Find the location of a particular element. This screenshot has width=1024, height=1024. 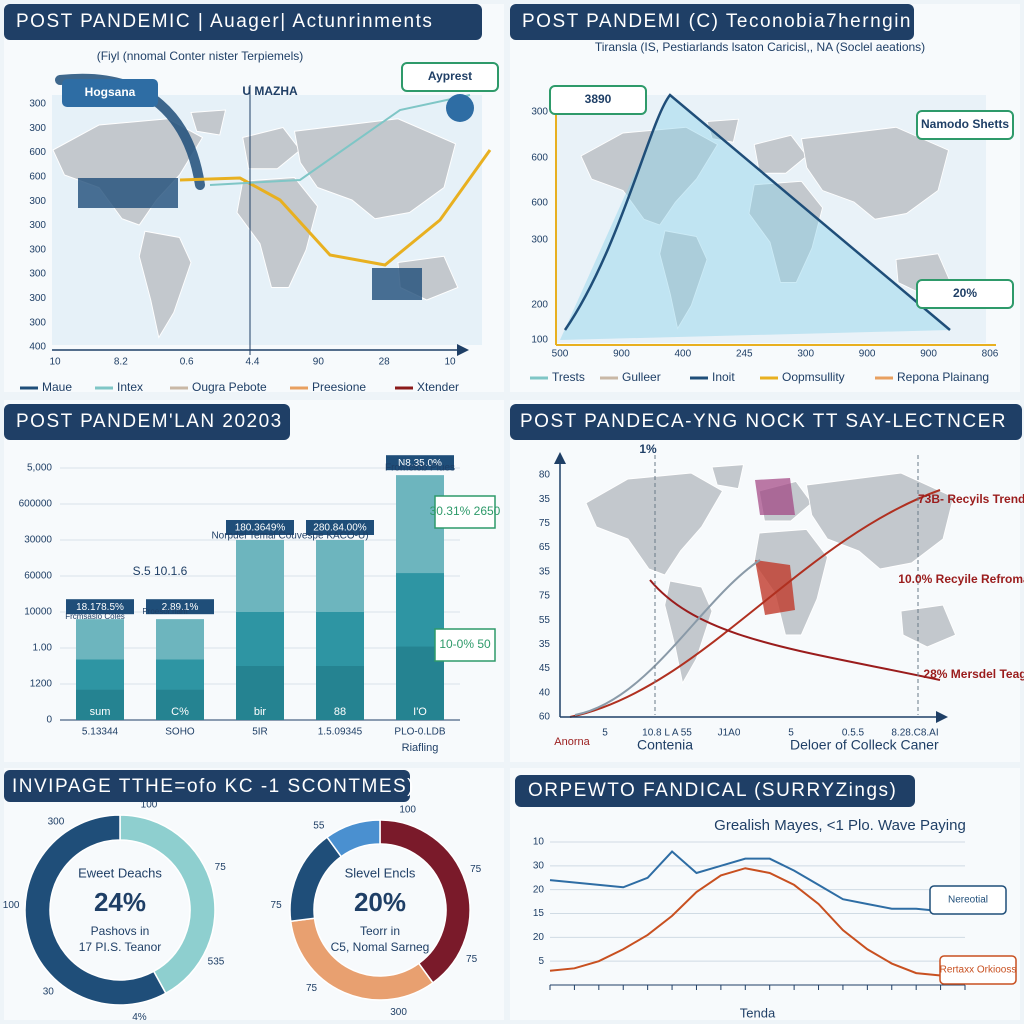

value-annotation: 180.3649% is located at coordinates (260, 528).